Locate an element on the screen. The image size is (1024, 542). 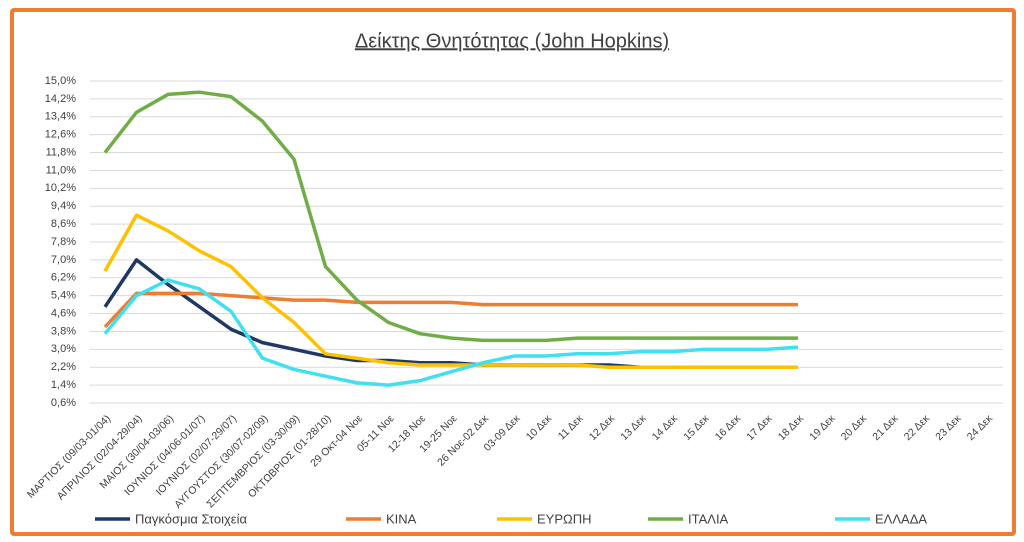
y-tick-label: 1,4% is located at coordinates (63, 385).